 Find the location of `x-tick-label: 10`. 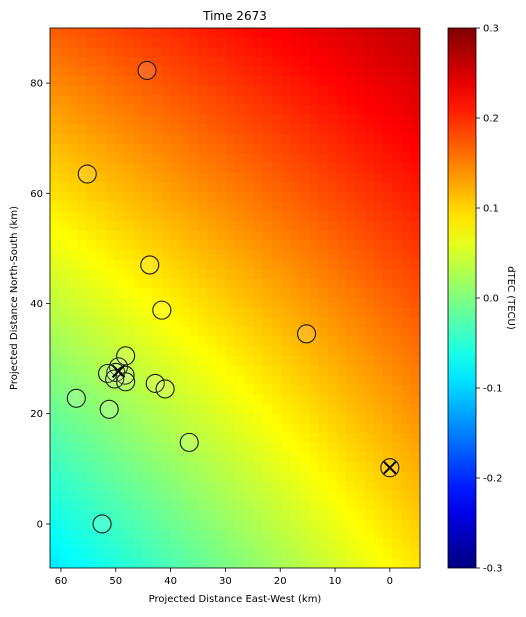

x-tick-label: 10 is located at coordinates (335, 581).